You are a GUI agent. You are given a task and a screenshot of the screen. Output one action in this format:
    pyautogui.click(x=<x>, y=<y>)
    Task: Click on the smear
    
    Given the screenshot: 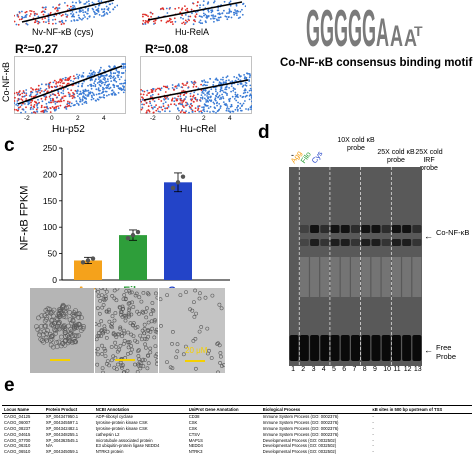 What is the action you would take?
    pyautogui.click(x=417, y=277)
    